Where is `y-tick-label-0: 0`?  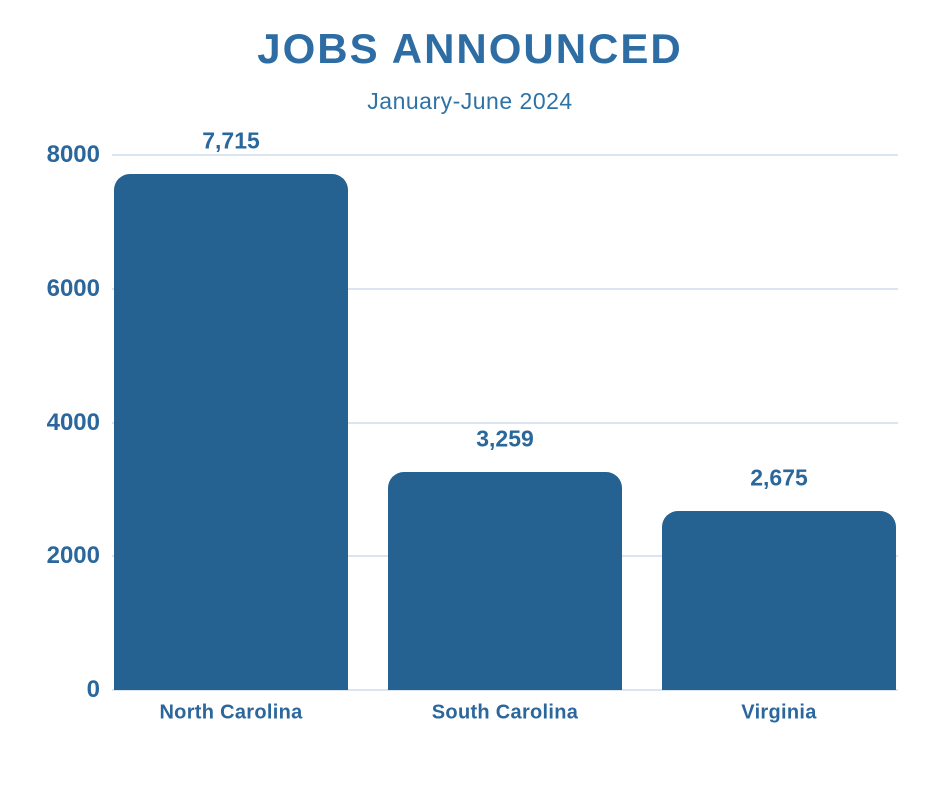
y-tick-label-0: 0 is located at coordinates (93, 689).